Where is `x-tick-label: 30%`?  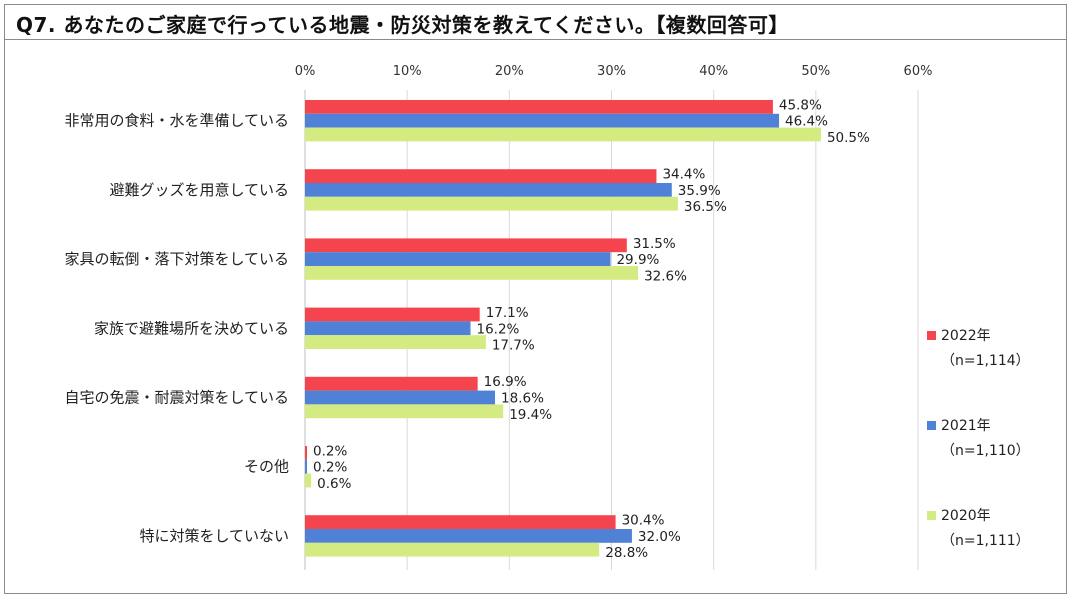 x-tick-label: 30% is located at coordinates (611, 71).